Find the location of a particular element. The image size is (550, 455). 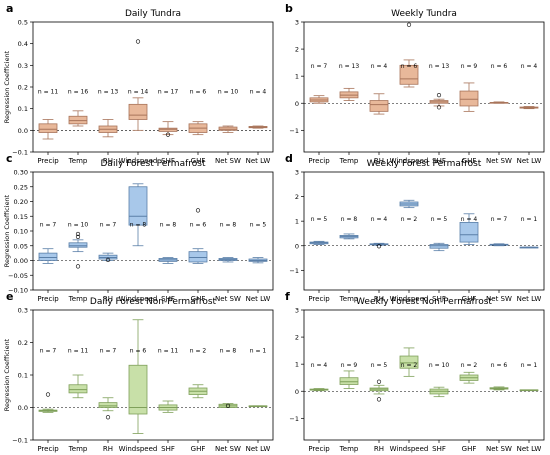

y-tick-label: −1 is located at coordinates (294, 419).